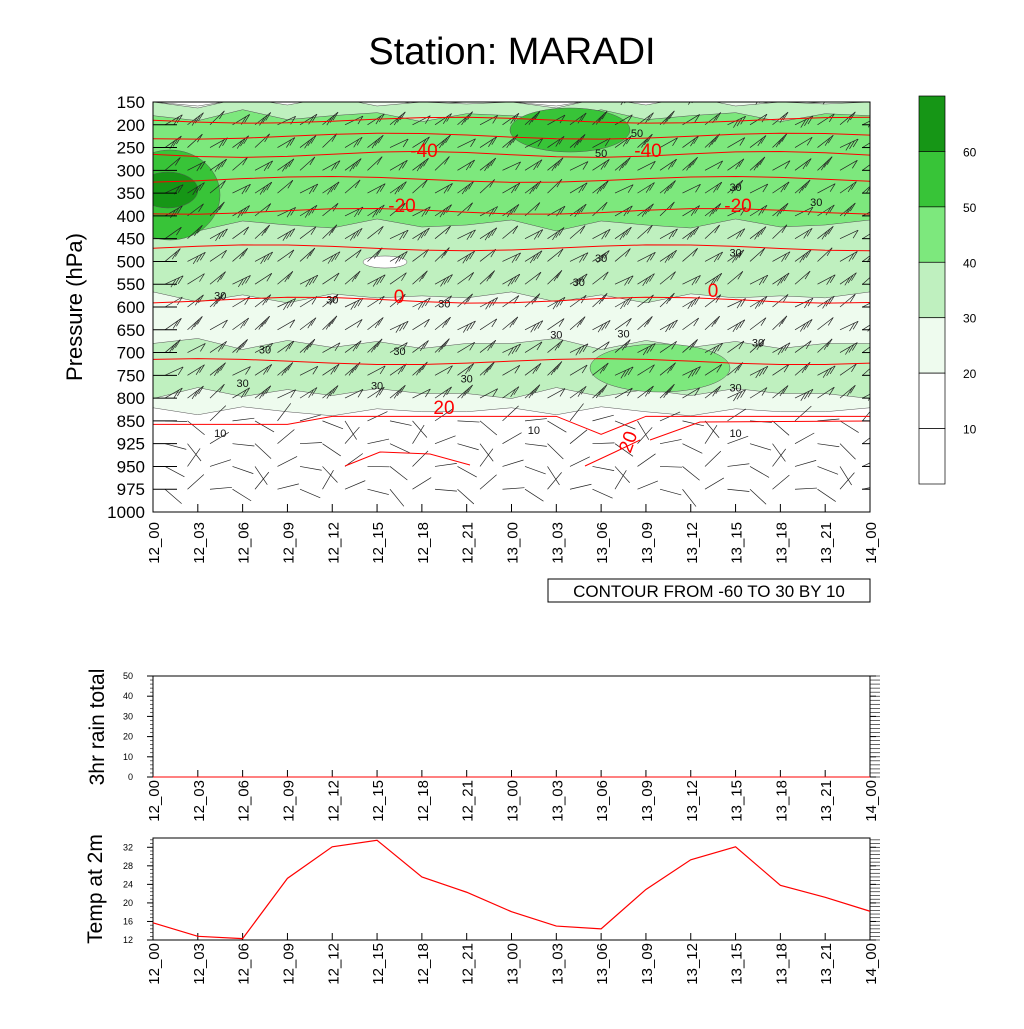  What do you see at coordinates (970, 319) in the screenshot?
I see `colorbar-label: 30` at bounding box center [970, 319].